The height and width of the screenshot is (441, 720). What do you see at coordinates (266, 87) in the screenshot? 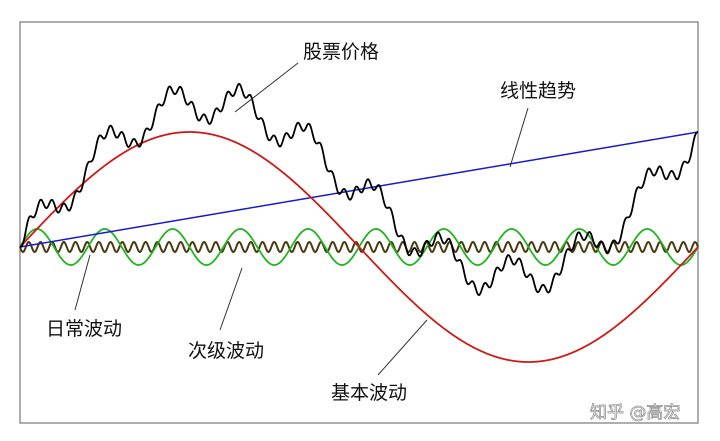
I see `stock-price-leader` at bounding box center [266, 87].